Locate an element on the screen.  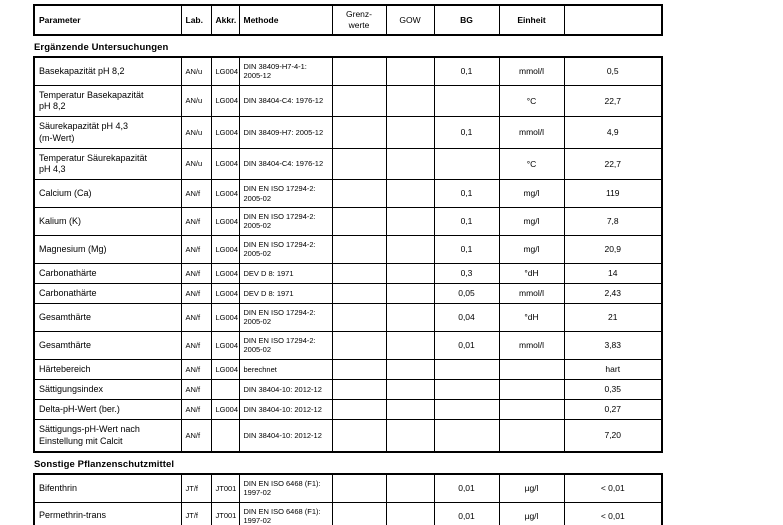
column-header-einheit: Einheit is located at coordinates (531, 20).